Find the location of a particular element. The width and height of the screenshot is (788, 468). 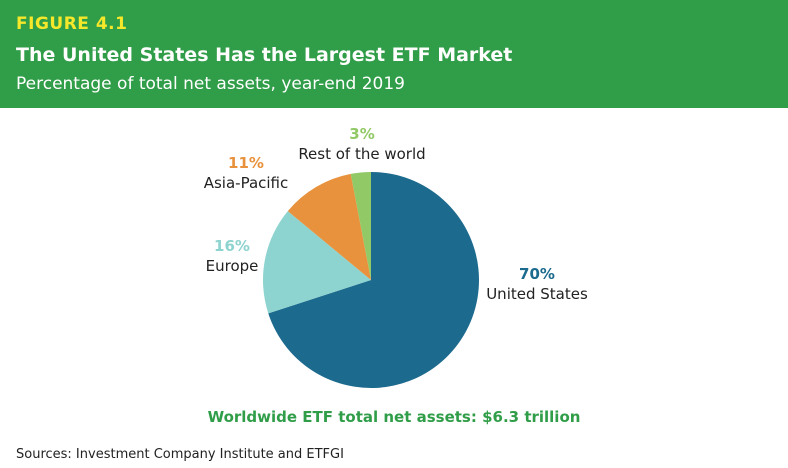

pie-slice-united-states is located at coordinates (373, 280).